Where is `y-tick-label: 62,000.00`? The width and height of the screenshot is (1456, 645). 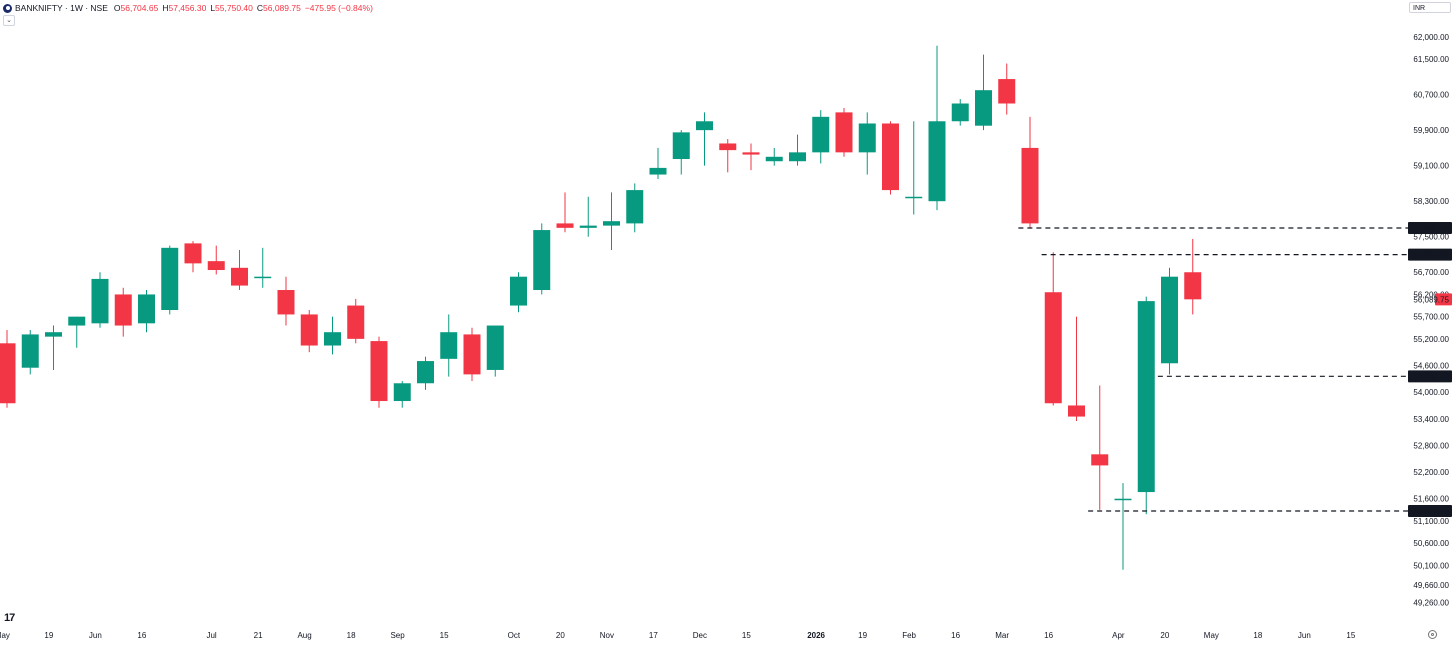 y-tick-label: 62,000.00 is located at coordinates (1431, 37).